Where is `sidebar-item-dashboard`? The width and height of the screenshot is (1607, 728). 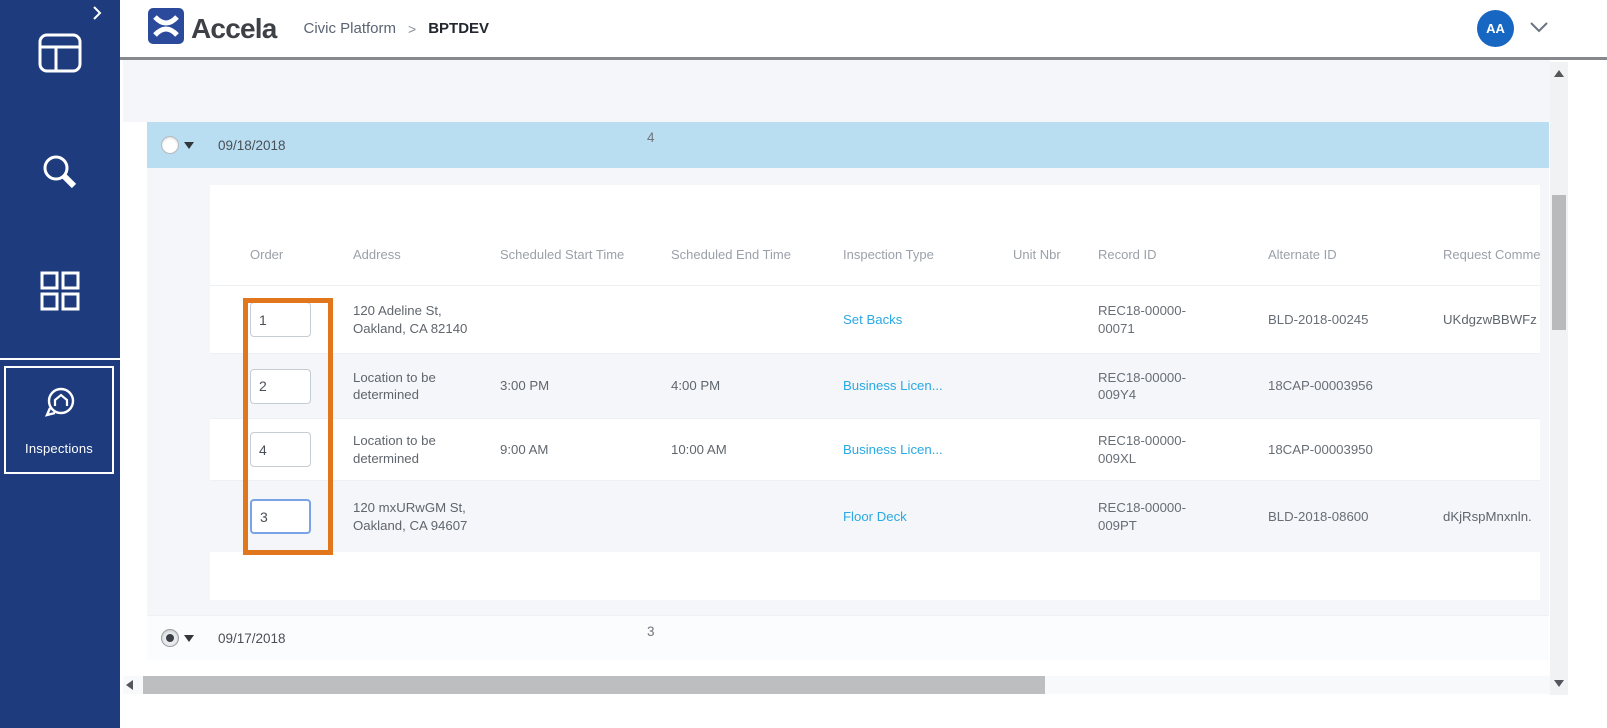
sidebar-item-dashboard is located at coordinates (60, 55).